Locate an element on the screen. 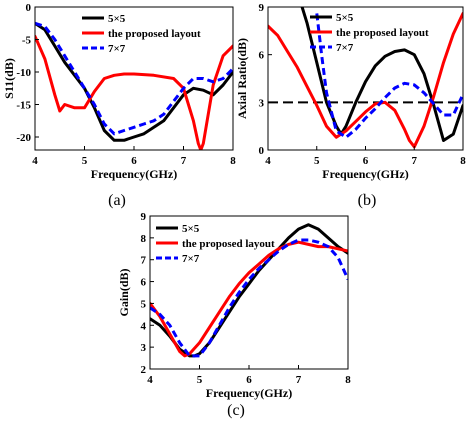 This screenshot has width=471, height=421. x-tick-label-0-1: 5 is located at coordinates (85, 161).